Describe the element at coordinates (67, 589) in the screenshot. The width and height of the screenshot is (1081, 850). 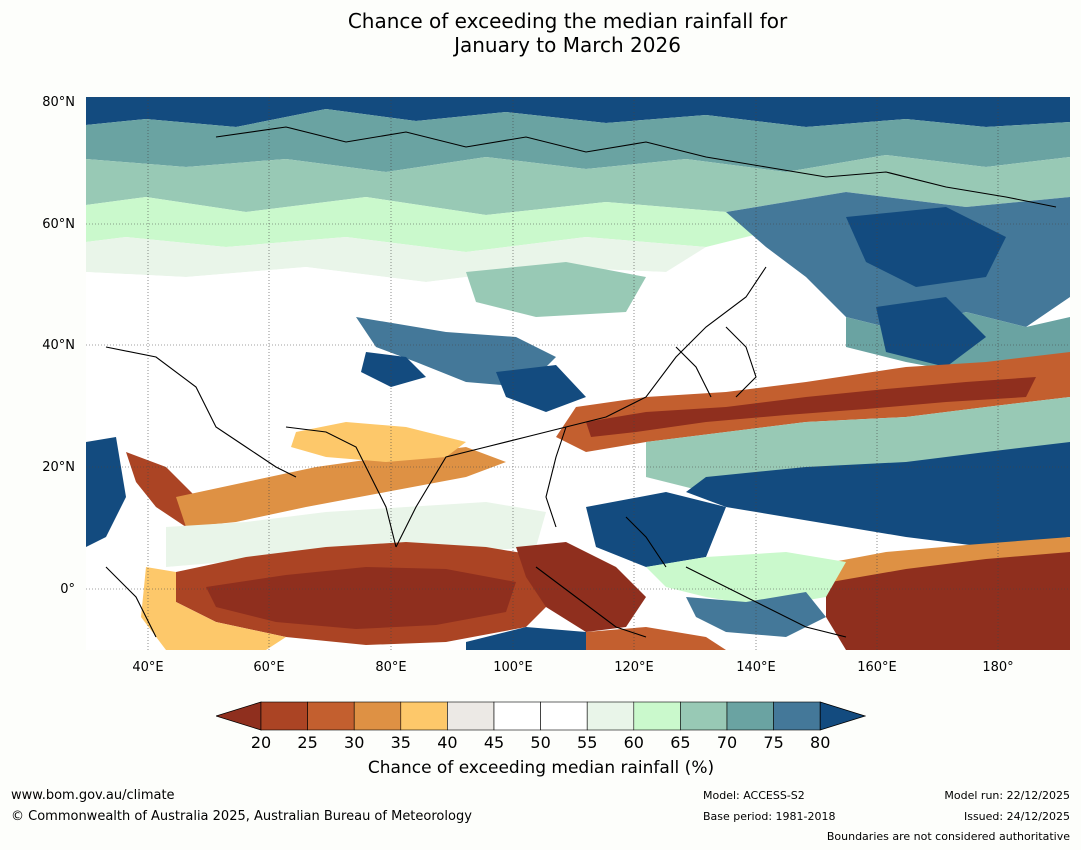
I see `lat-label-0: 0°` at that location.